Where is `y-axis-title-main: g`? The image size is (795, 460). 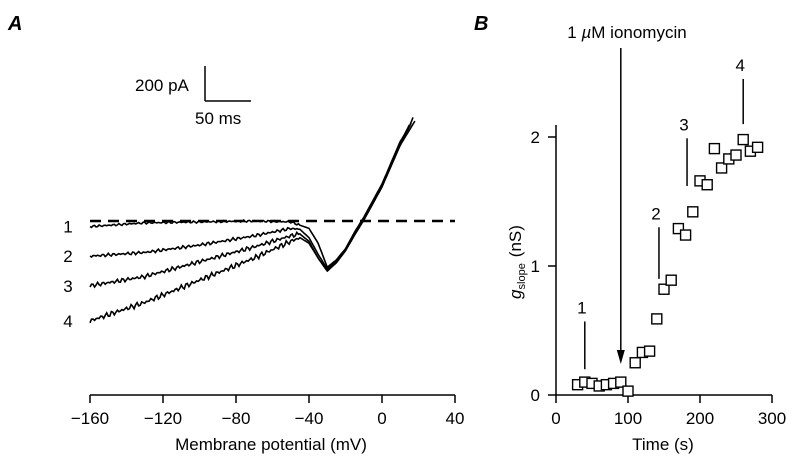 y-axis-title-main: g is located at coordinates (515, 294).